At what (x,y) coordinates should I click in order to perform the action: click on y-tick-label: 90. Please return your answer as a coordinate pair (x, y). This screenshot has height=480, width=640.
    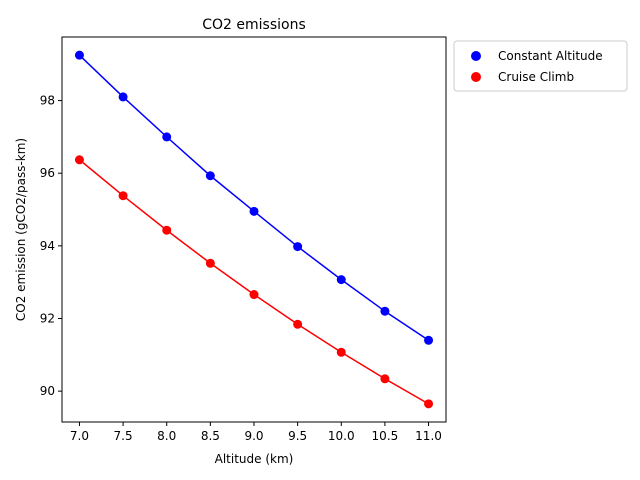
    Looking at the image, I should click on (47, 391).